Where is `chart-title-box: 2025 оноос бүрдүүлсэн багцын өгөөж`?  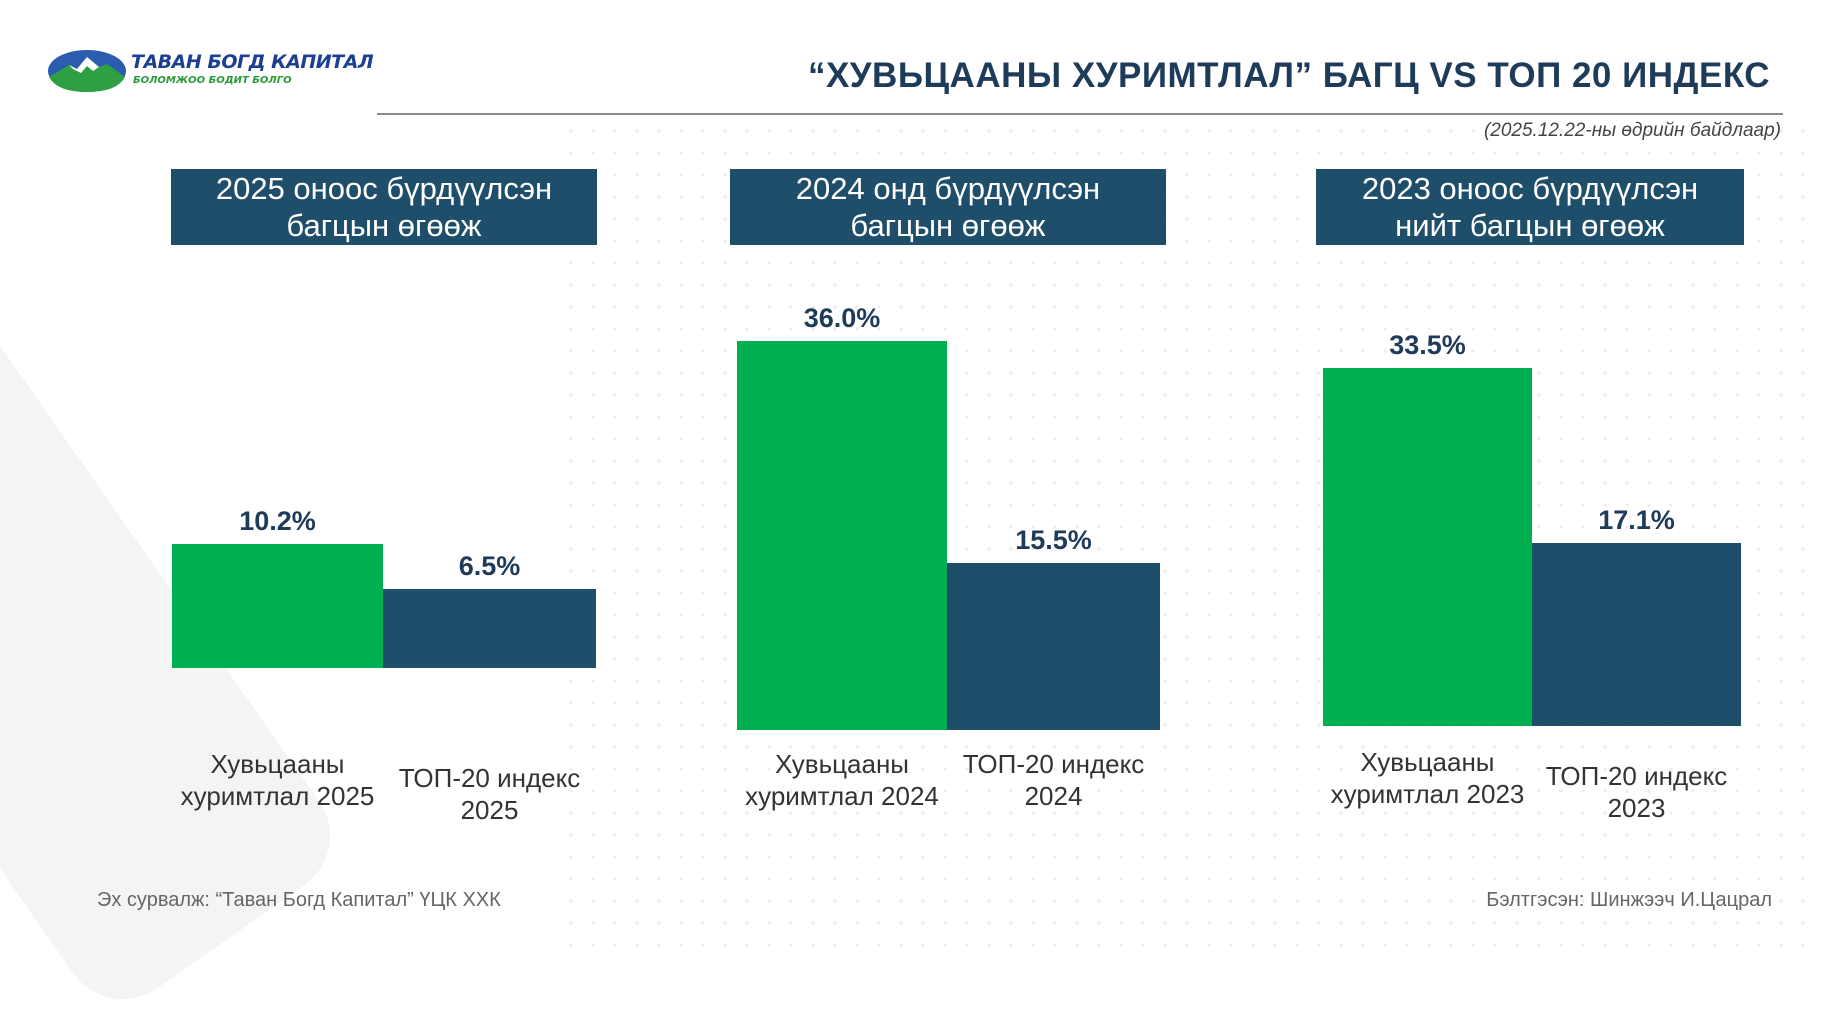 chart-title-box: 2025 оноос бүрдүүлсэн багцын өгөөж is located at coordinates (384, 207).